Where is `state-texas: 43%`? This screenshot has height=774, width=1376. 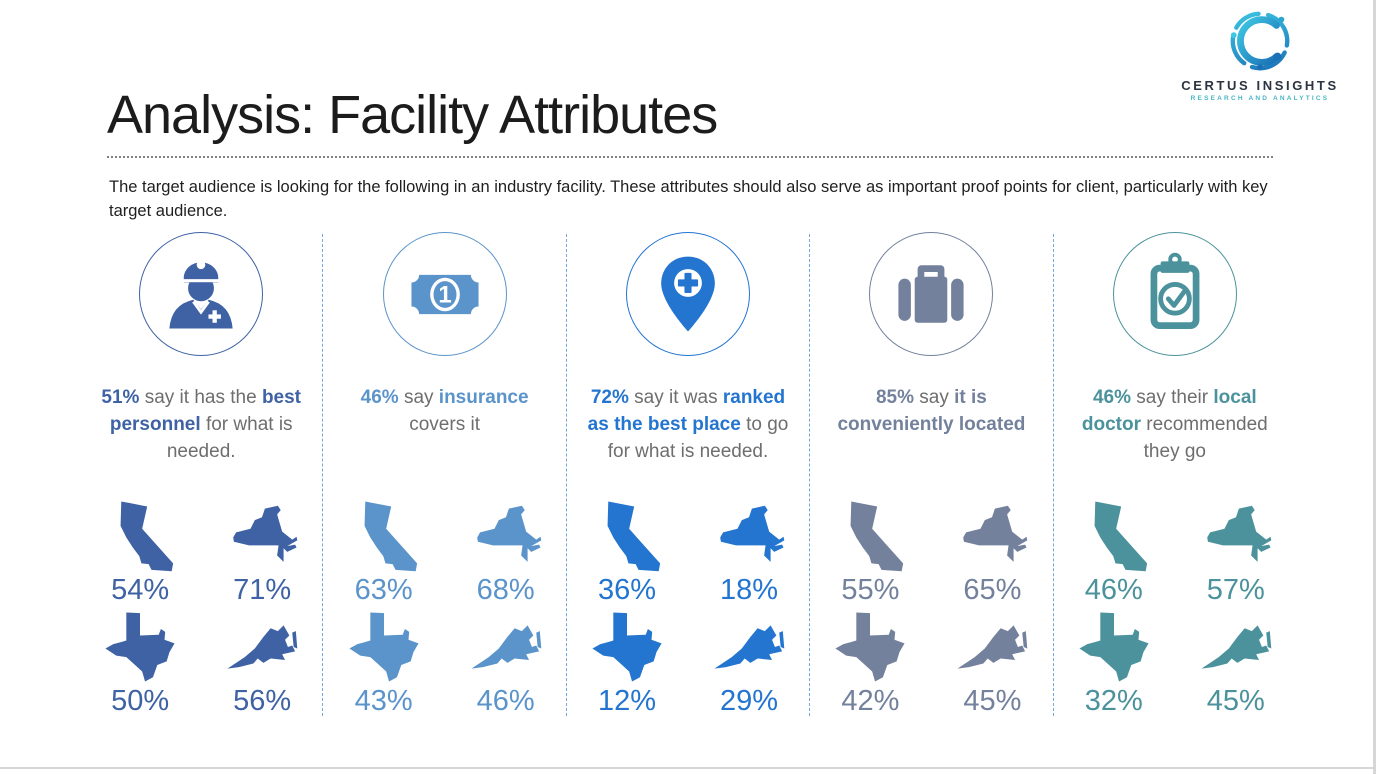 state-texas: 43% is located at coordinates (384, 664).